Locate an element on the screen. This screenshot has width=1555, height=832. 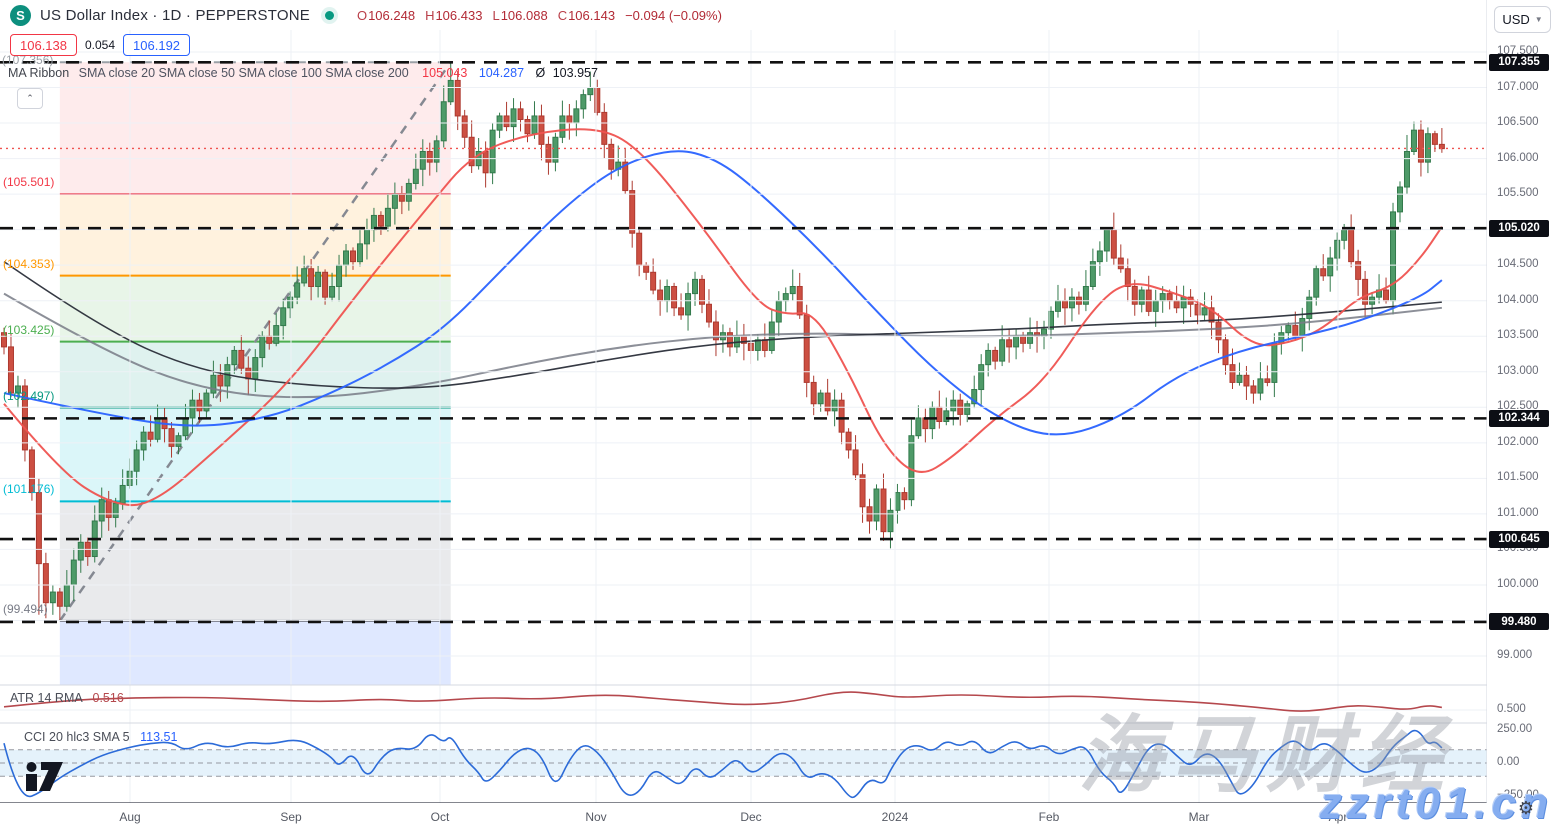
cci-legend: CCI 20 hlc3 SMA 5 113.51 is located at coordinates (100, 737).